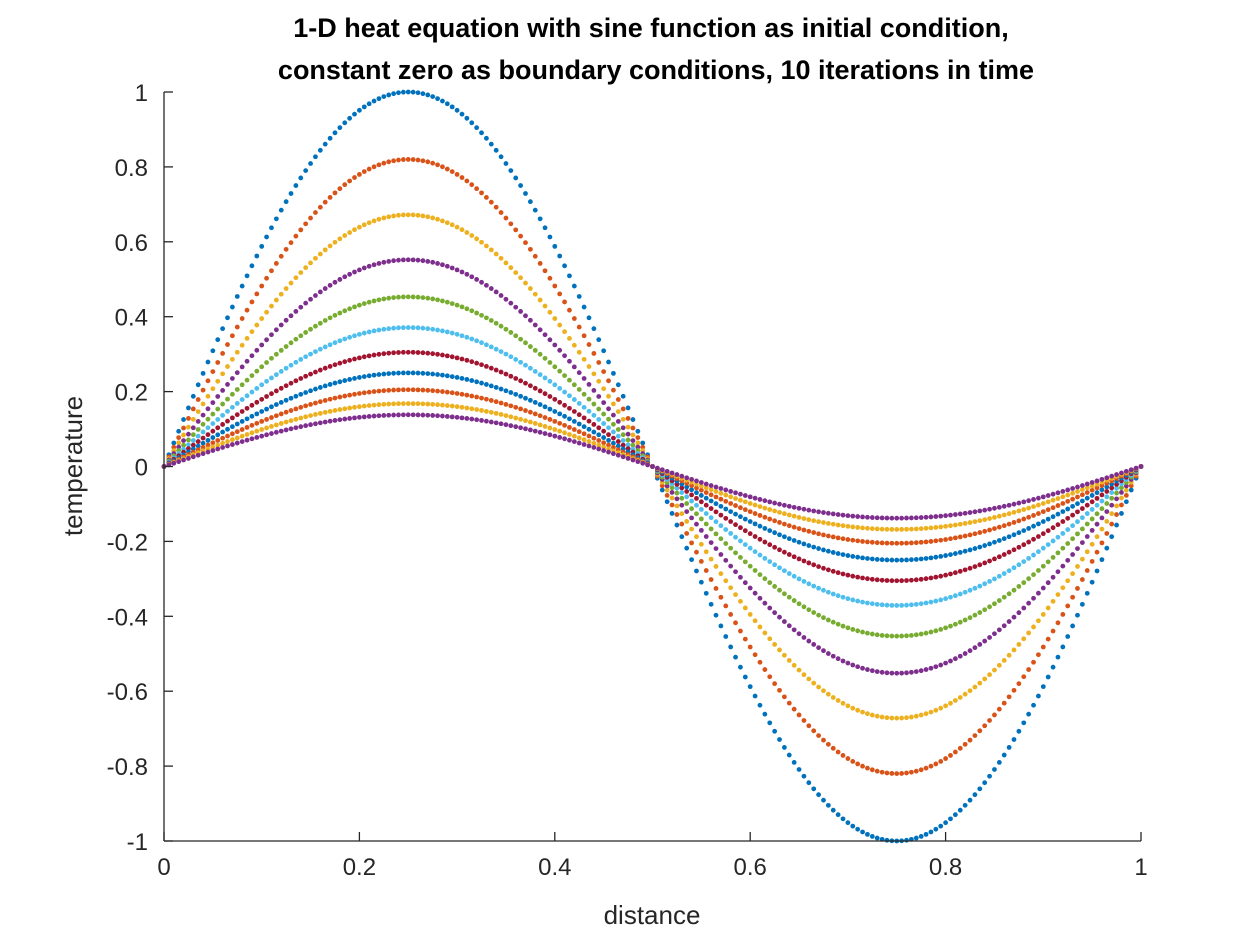  What do you see at coordinates (1140, 867) in the screenshot?
I see `x-tick-label: 1` at bounding box center [1140, 867].